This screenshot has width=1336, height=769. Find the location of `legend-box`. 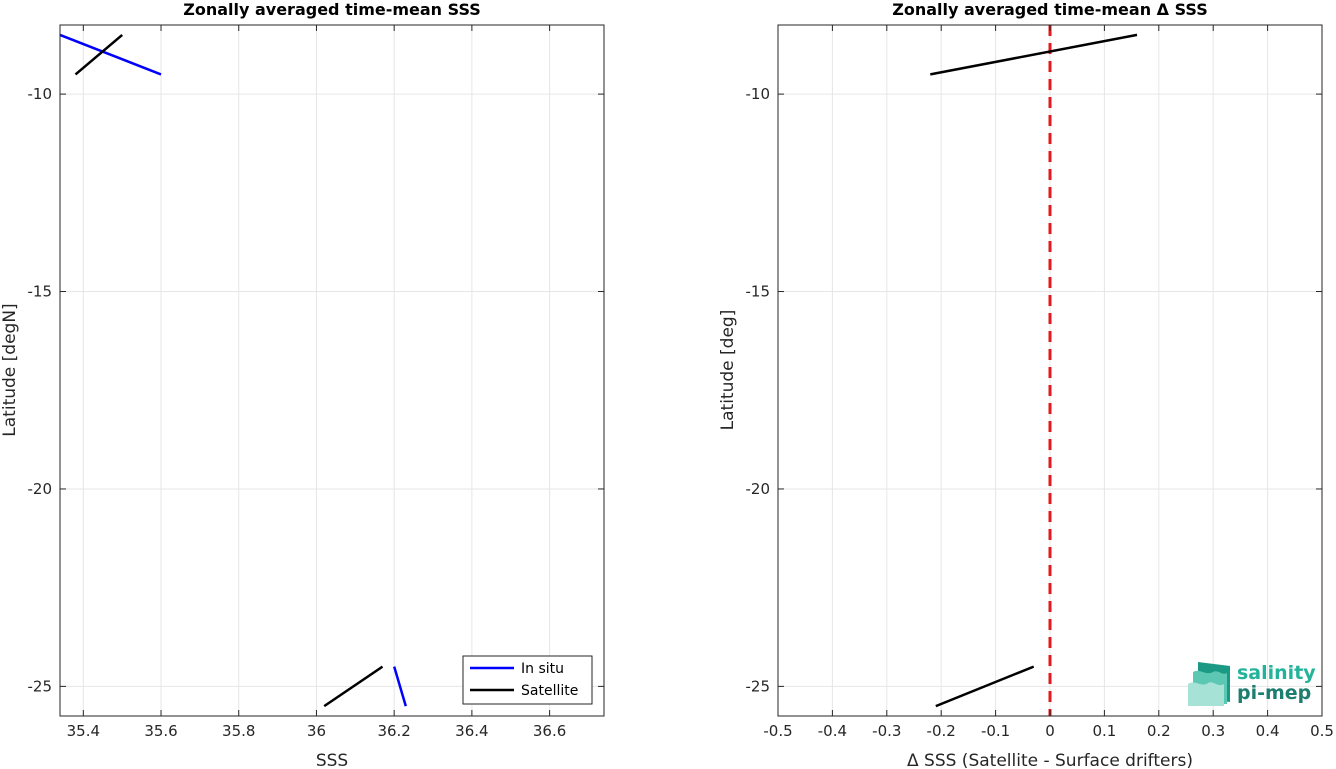

legend-box is located at coordinates (527, 680).